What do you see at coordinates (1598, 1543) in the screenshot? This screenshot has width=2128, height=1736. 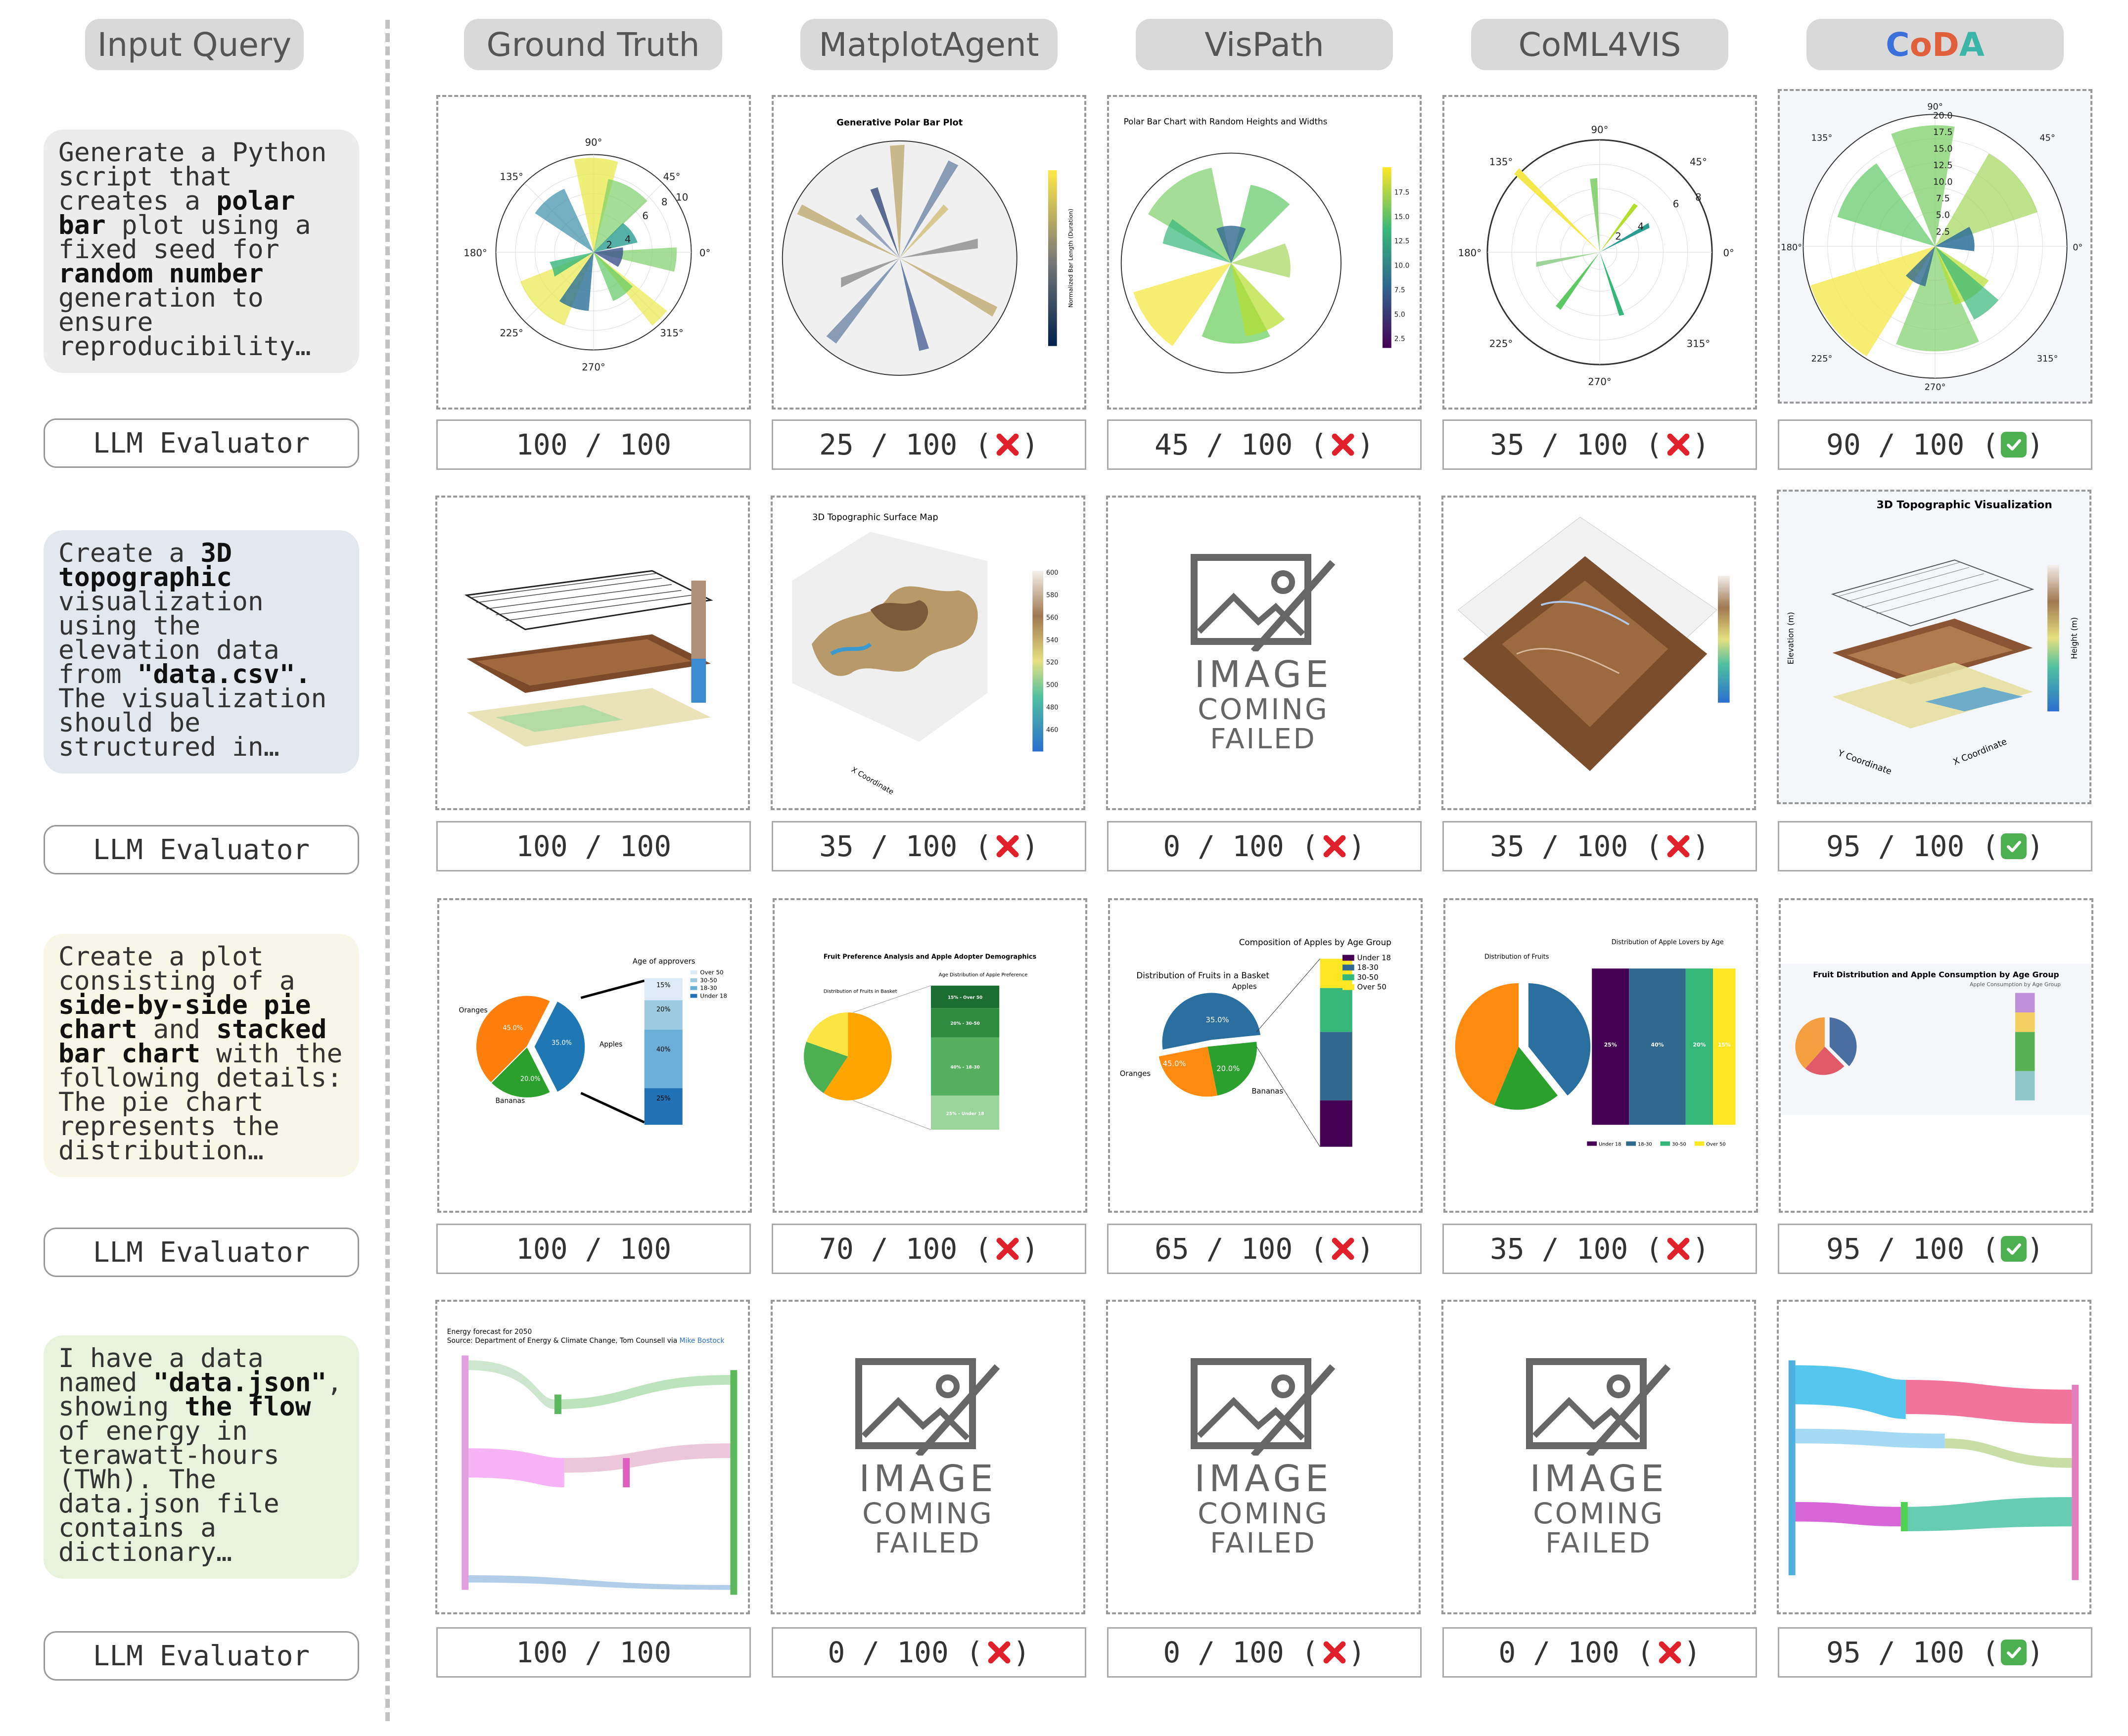 I see `failed-text: FAILED` at bounding box center [1598, 1543].